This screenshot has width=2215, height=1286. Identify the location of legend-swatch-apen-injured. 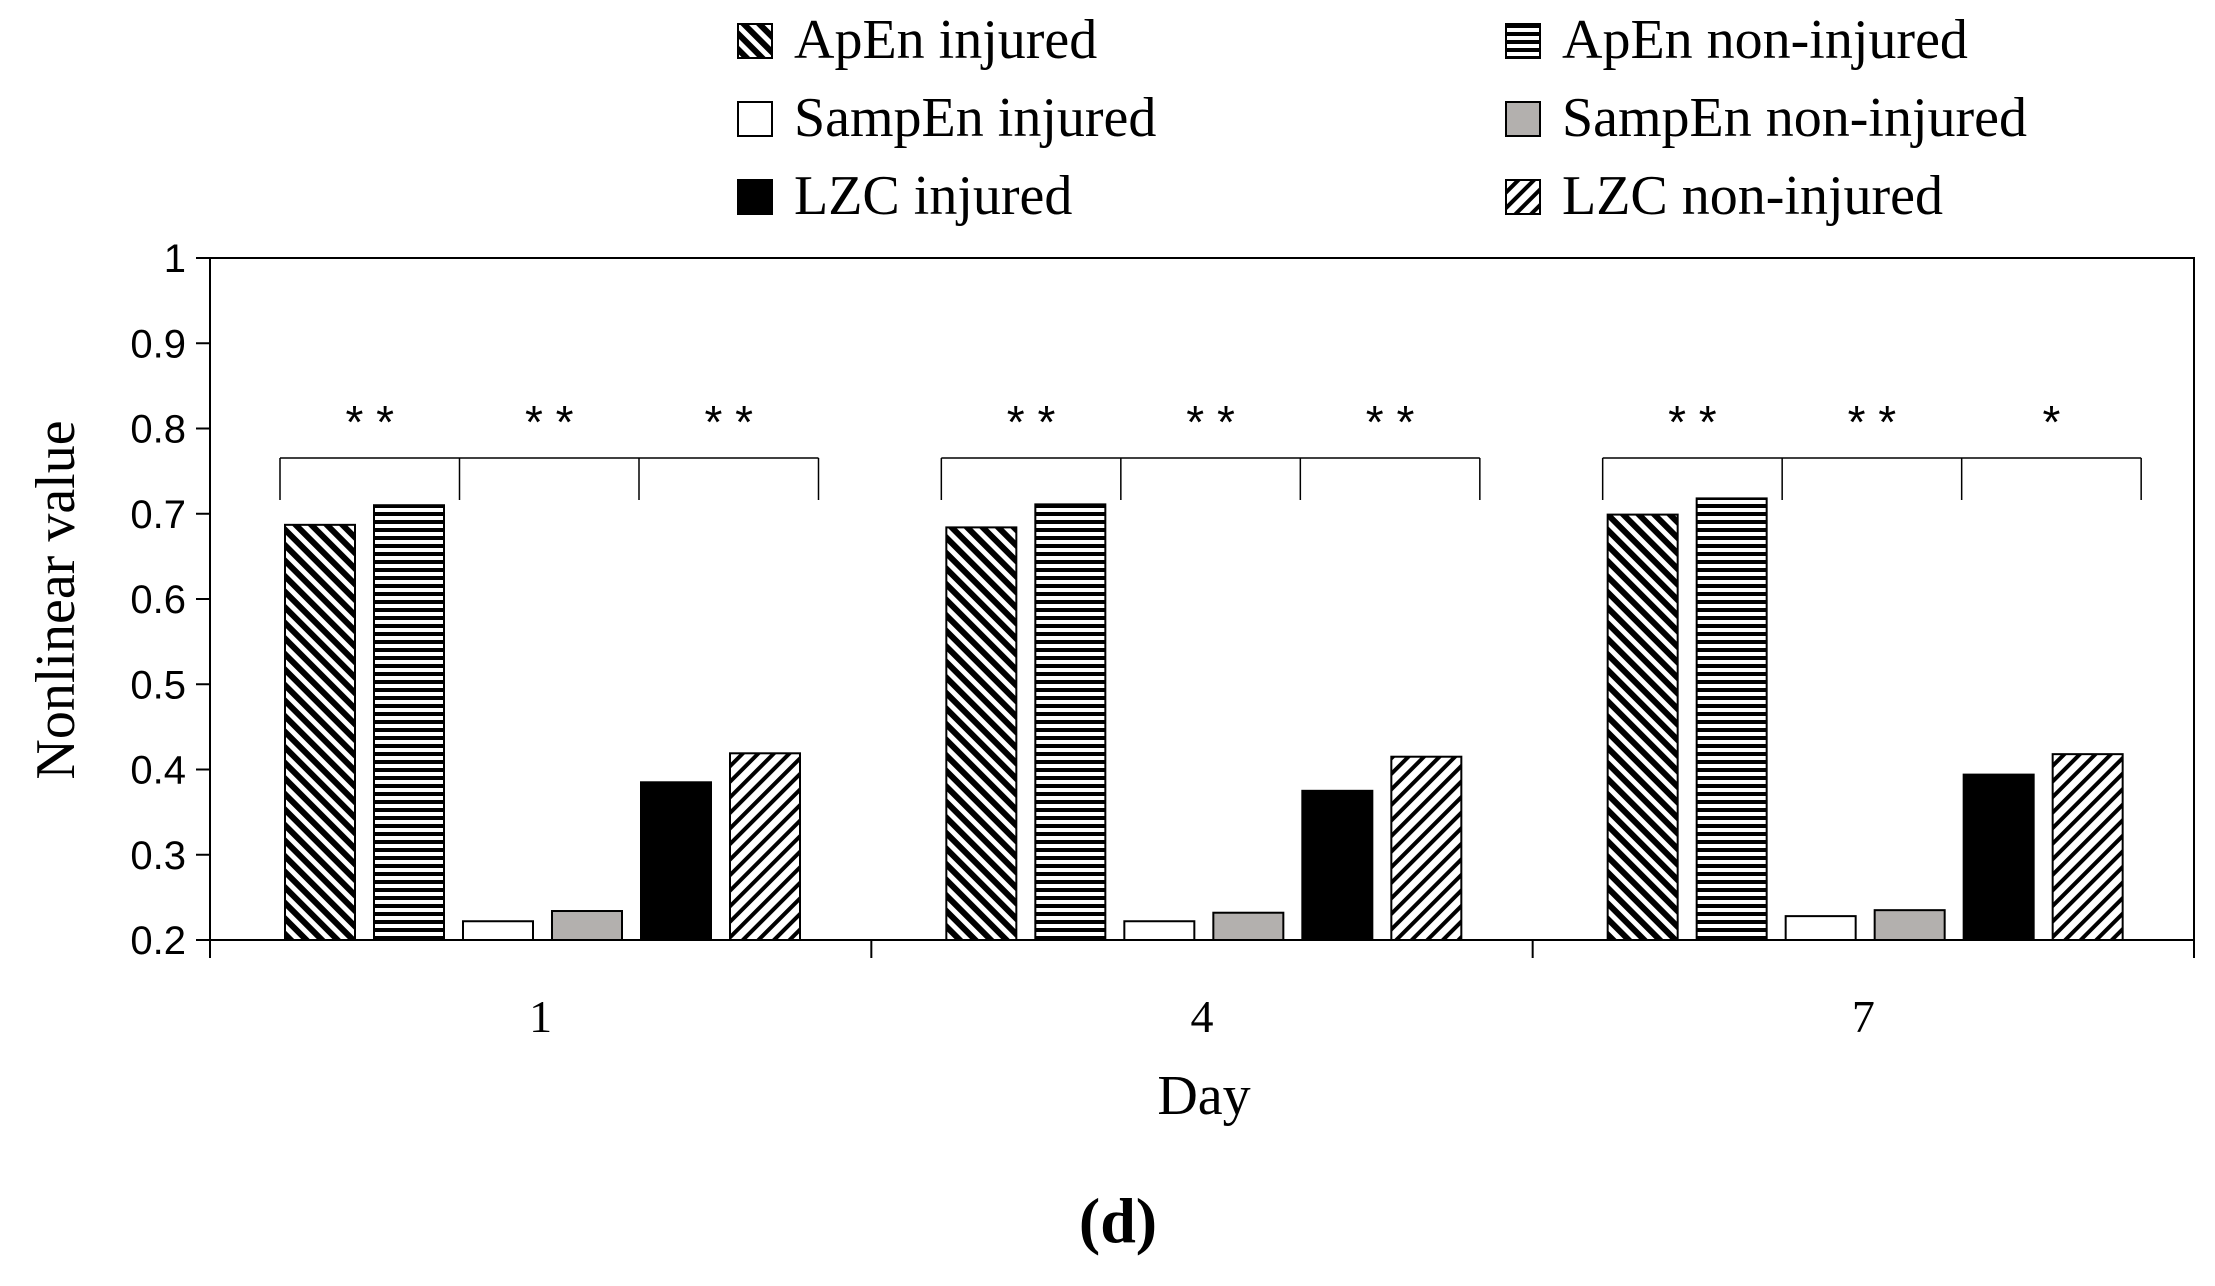
(755, 41).